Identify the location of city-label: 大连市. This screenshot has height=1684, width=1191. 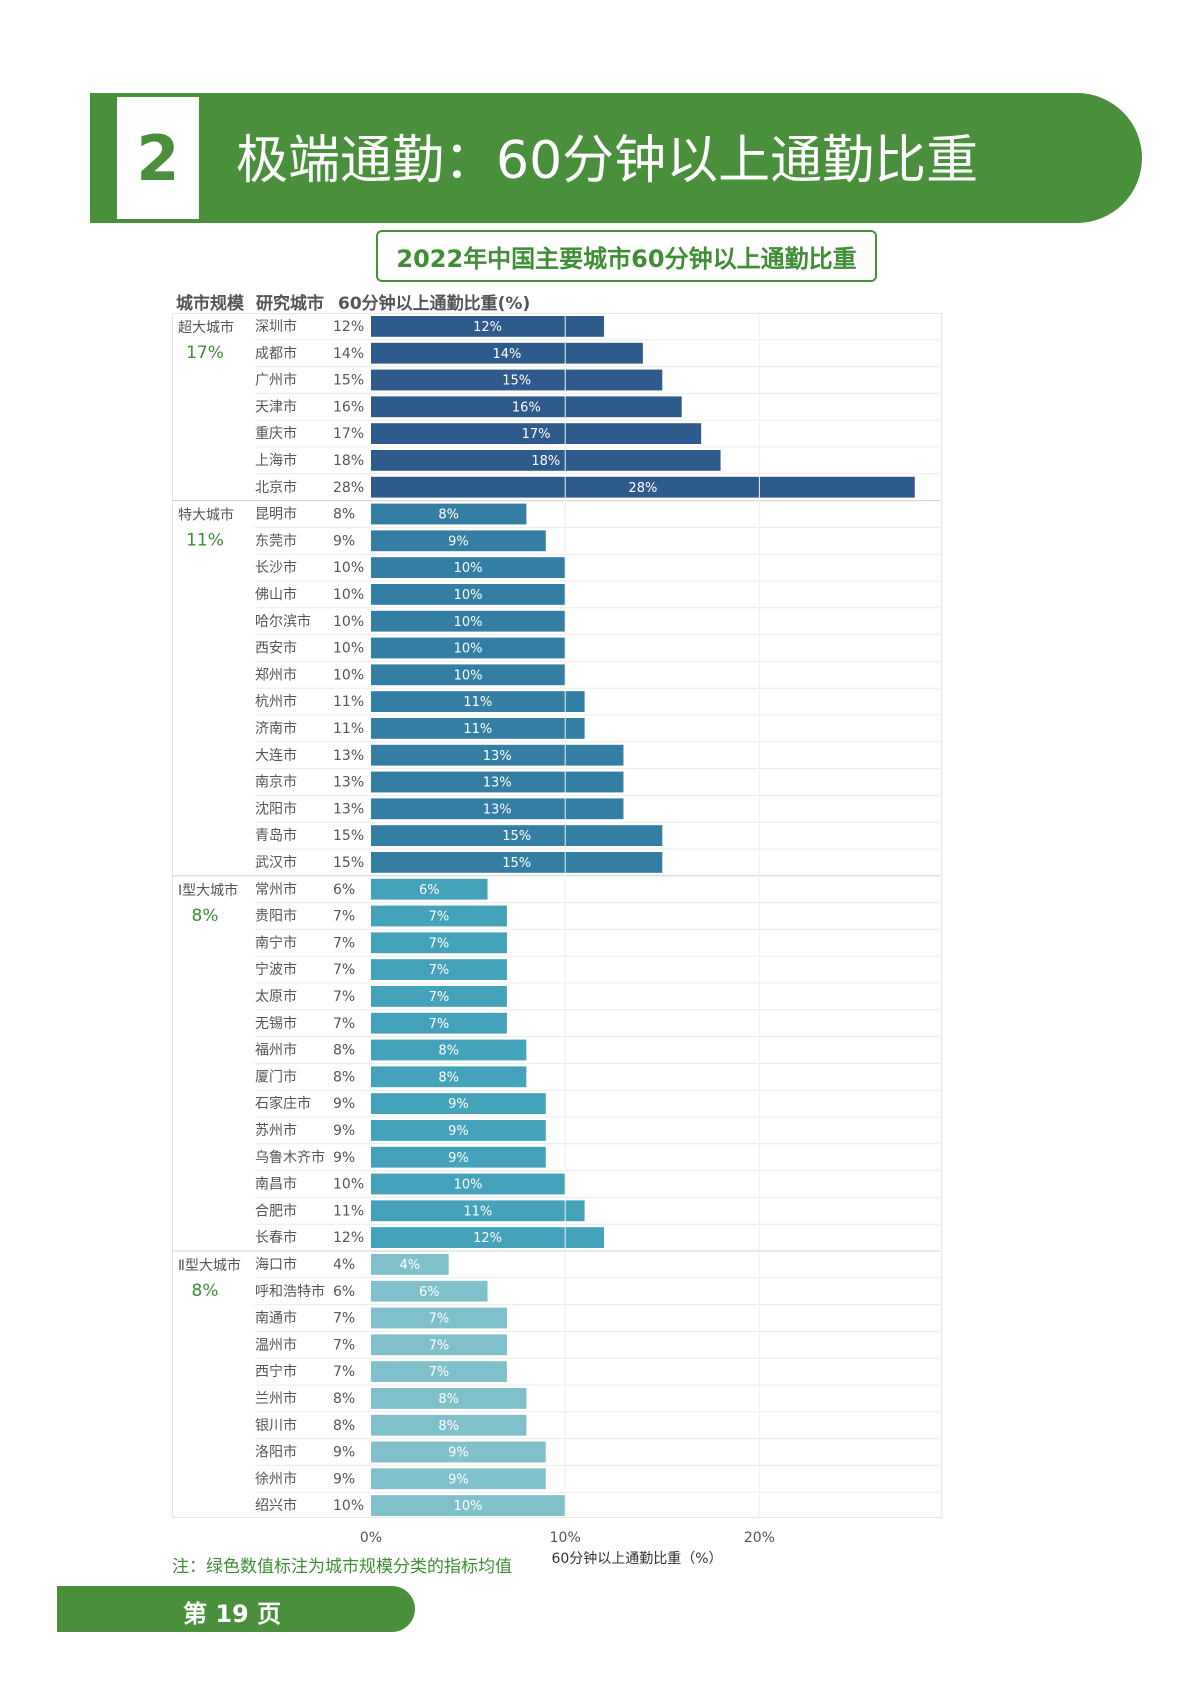
(276, 755).